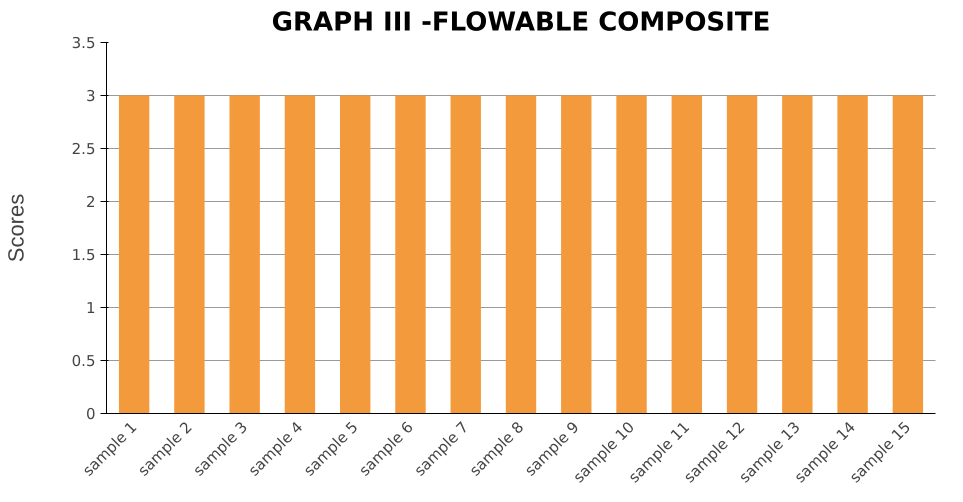 The height and width of the screenshot is (502, 963). Describe the element at coordinates (16, 228) in the screenshot. I see `y-axis-title: Scores` at that location.